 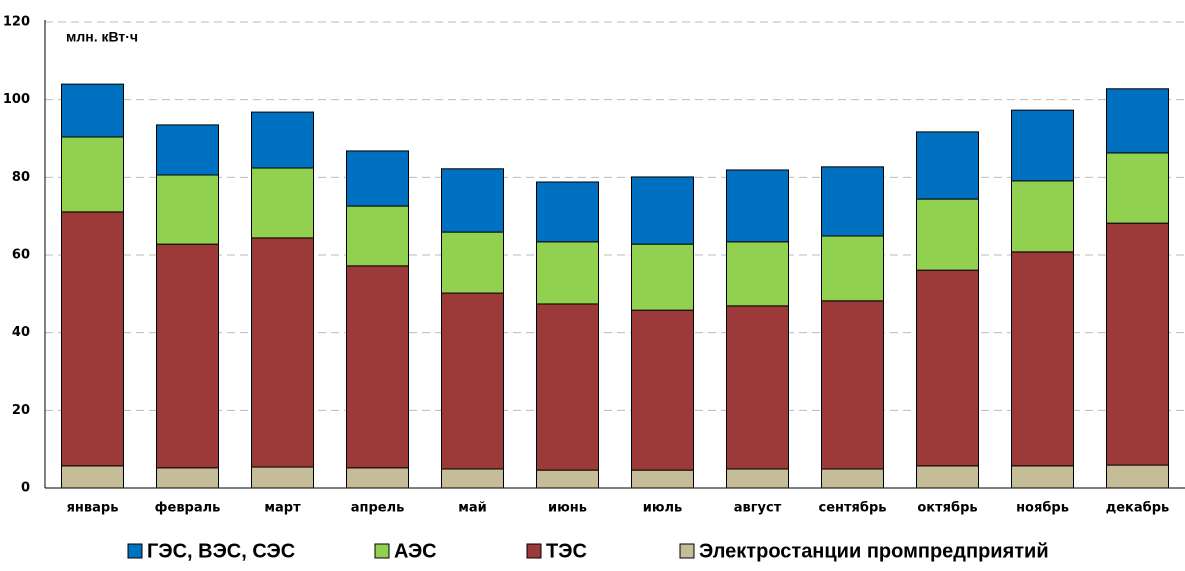 What do you see at coordinates (874, 551) in the screenshot?
I see `legend-label: Электростанции промпредприятий` at bounding box center [874, 551].